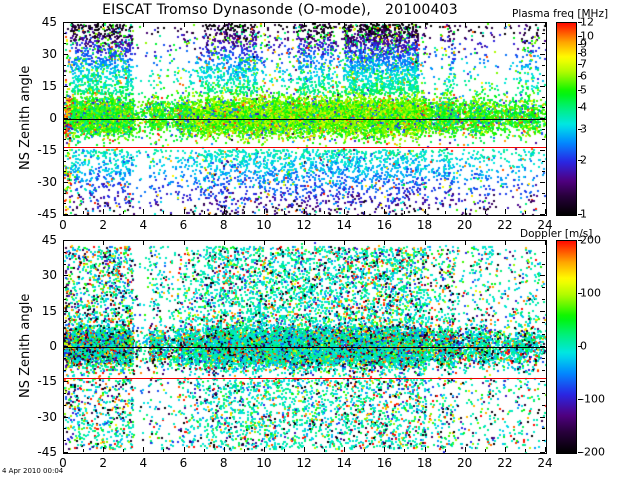 The image size is (640, 480). Describe the element at coordinates (143, 463) in the screenshot. I see `x-tick-label: 4` at that location.